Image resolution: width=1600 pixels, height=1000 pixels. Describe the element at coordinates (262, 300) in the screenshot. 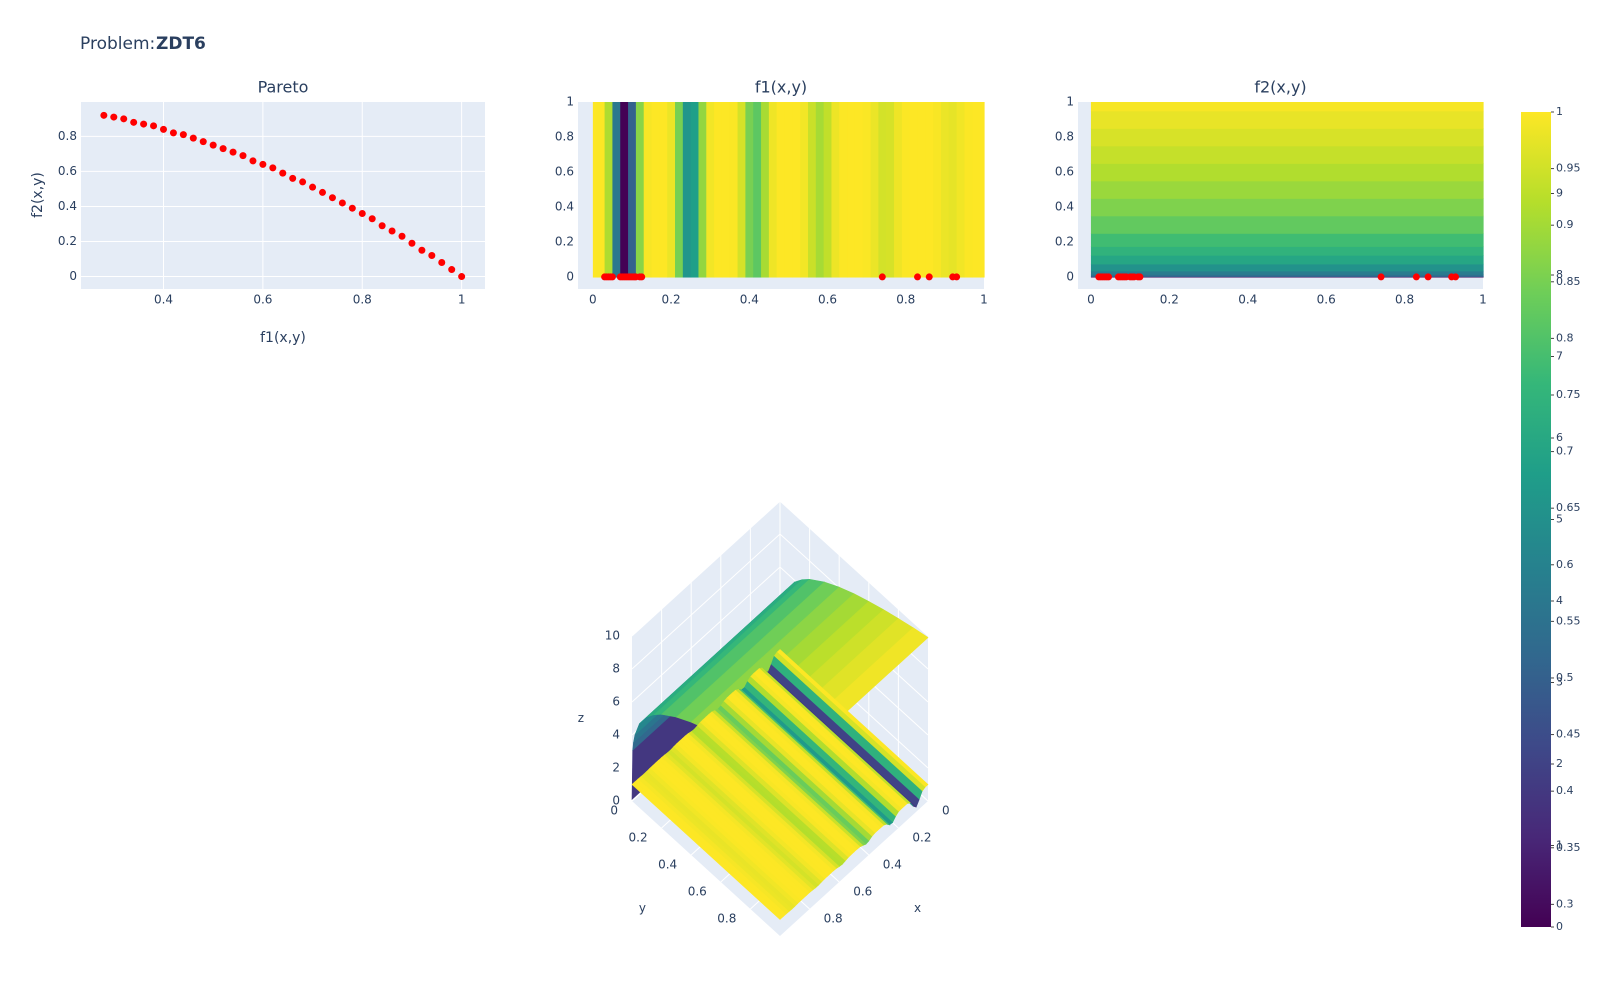

I see `x-tick-label: 0.6` at that location.